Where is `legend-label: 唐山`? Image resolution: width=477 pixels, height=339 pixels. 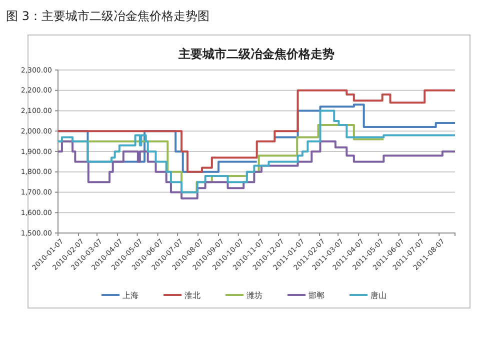 legend-label: 唐山 is located at coordinates (378, 295).